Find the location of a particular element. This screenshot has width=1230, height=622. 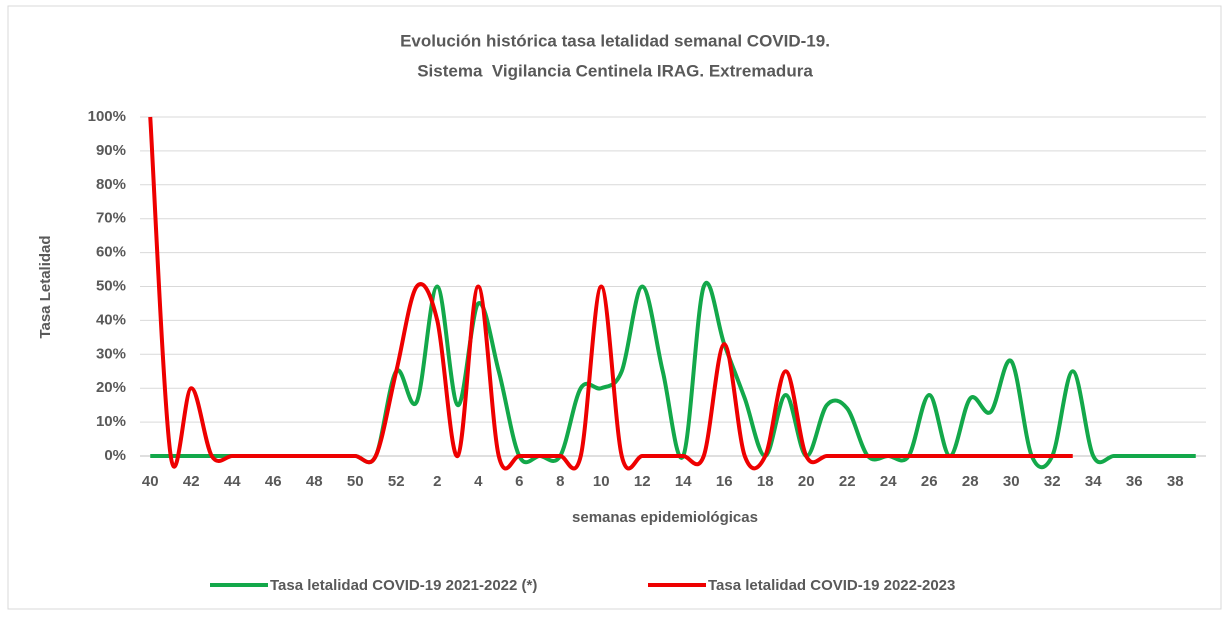

x-tick-label: 32 is located at coordinates (1052, 481).